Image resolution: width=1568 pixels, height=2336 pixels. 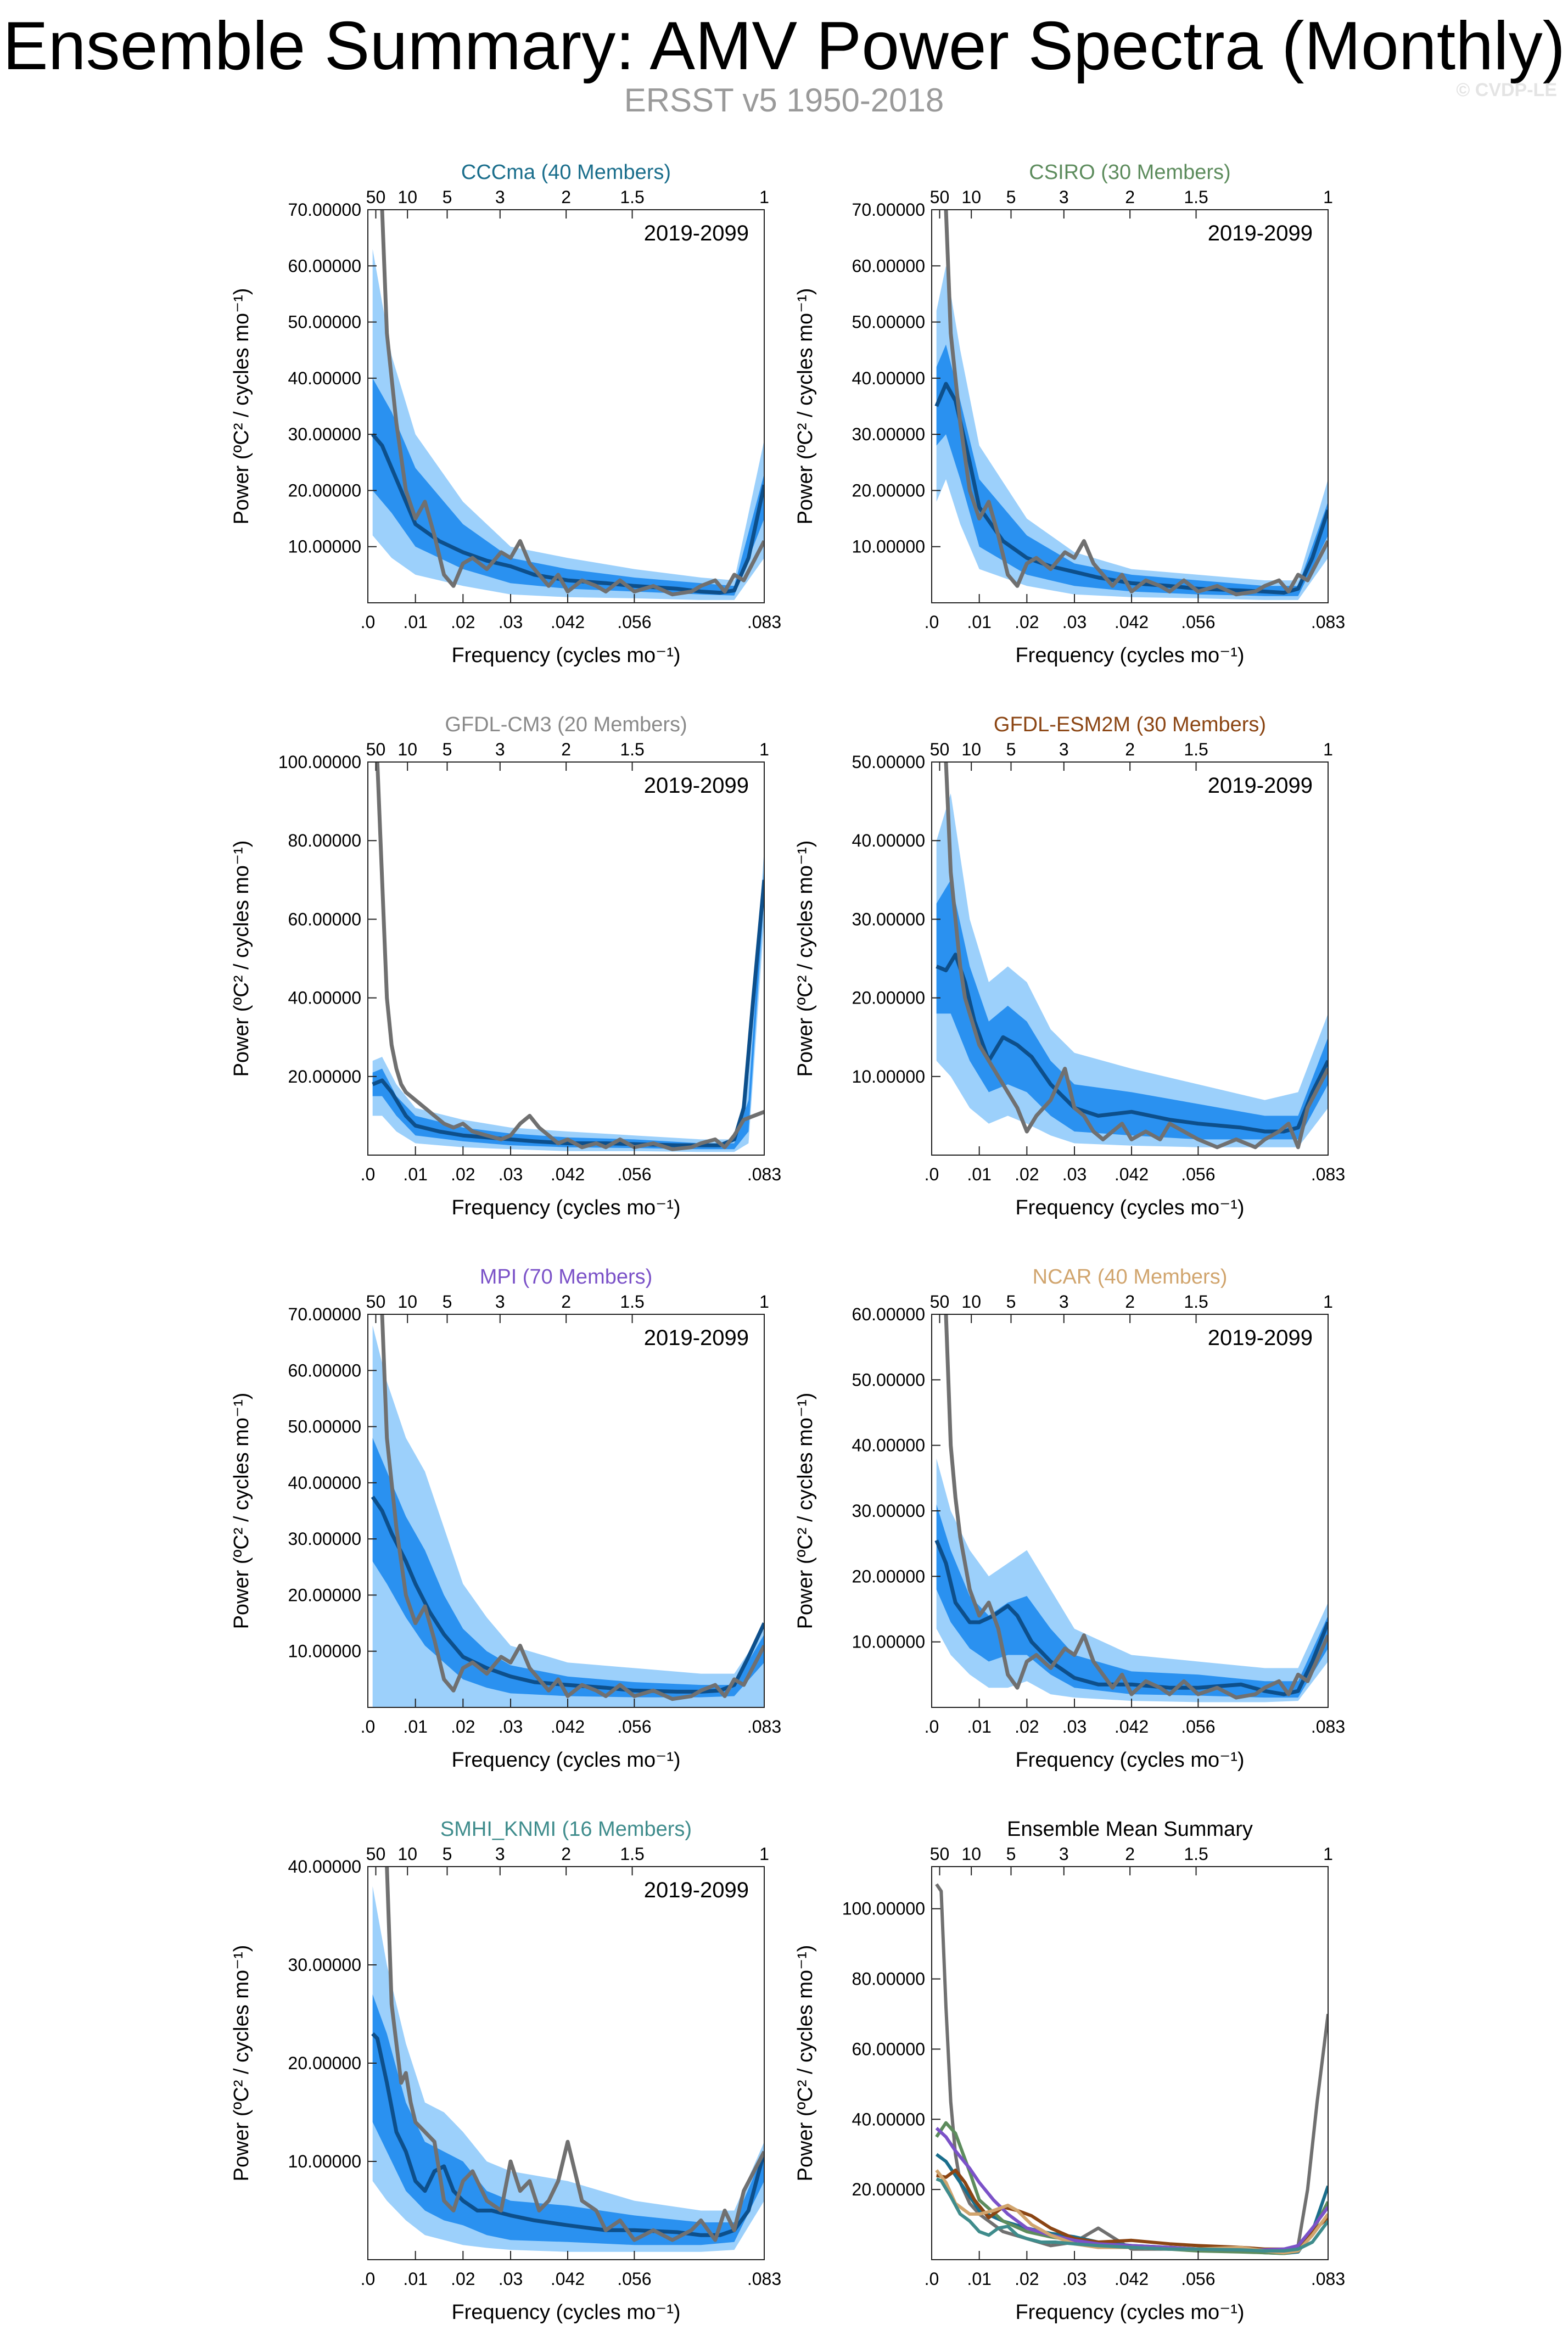 What do you see at coordinates (1132, 2215) in the screenshot?
I see `series-line-smhi_knmi` at bounding box center [1132, 2215].